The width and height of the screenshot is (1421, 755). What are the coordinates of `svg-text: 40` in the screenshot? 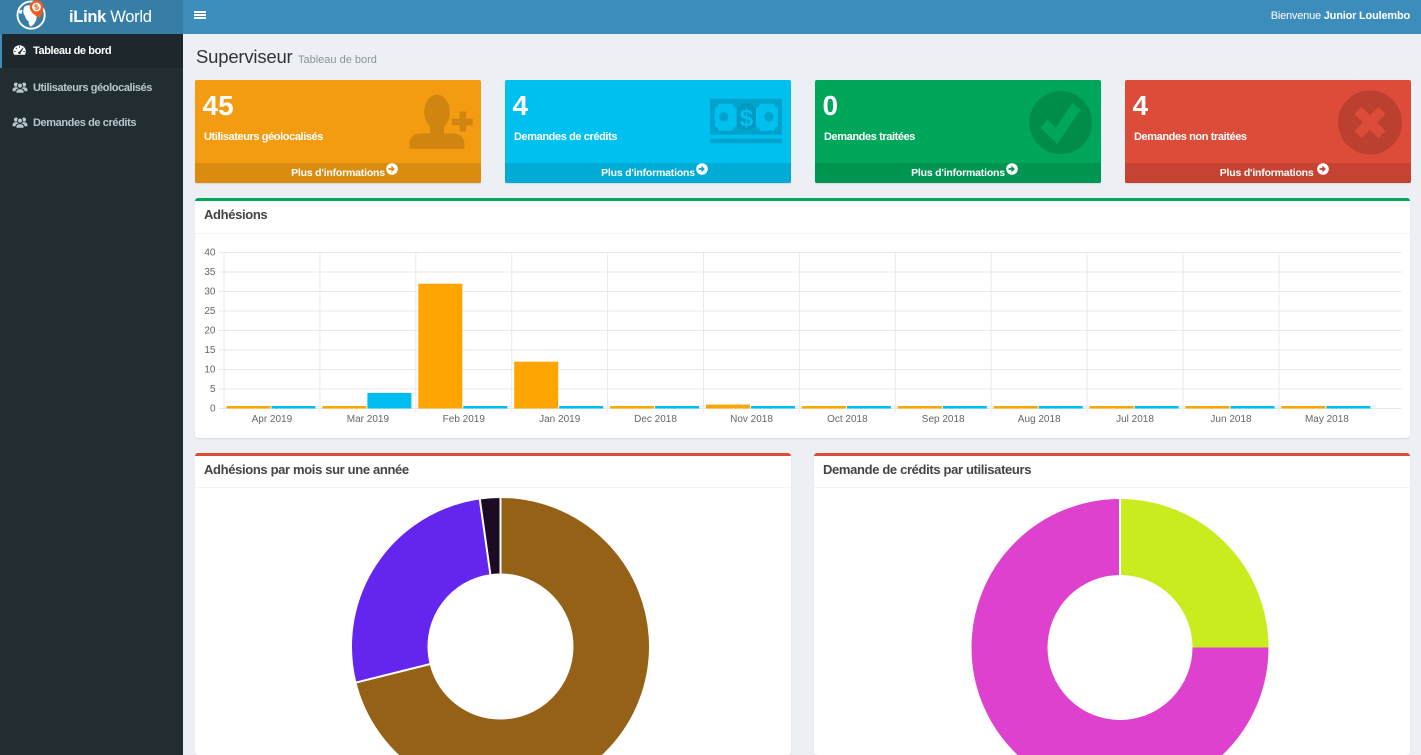 It's located at (210, 253).